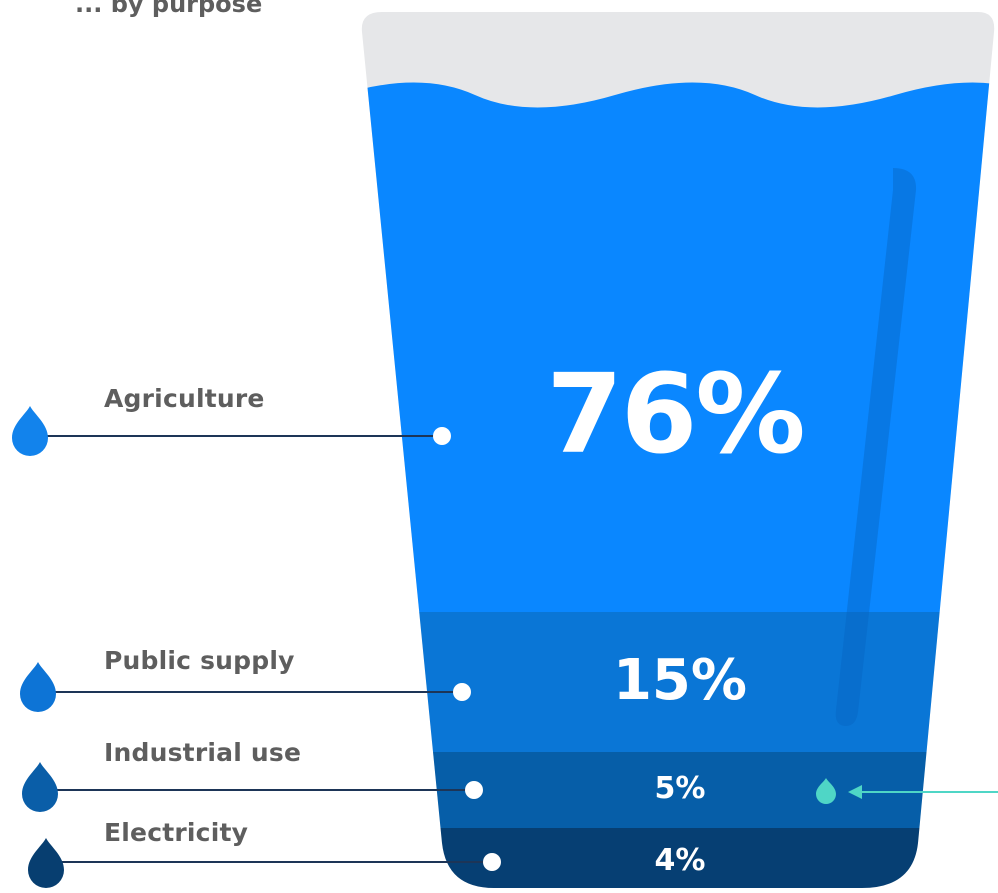 The image size is (998, 893). Describe the element at coordinates (176, 832) in the screenshot. I see `label-electricity: Electricity` at that location.